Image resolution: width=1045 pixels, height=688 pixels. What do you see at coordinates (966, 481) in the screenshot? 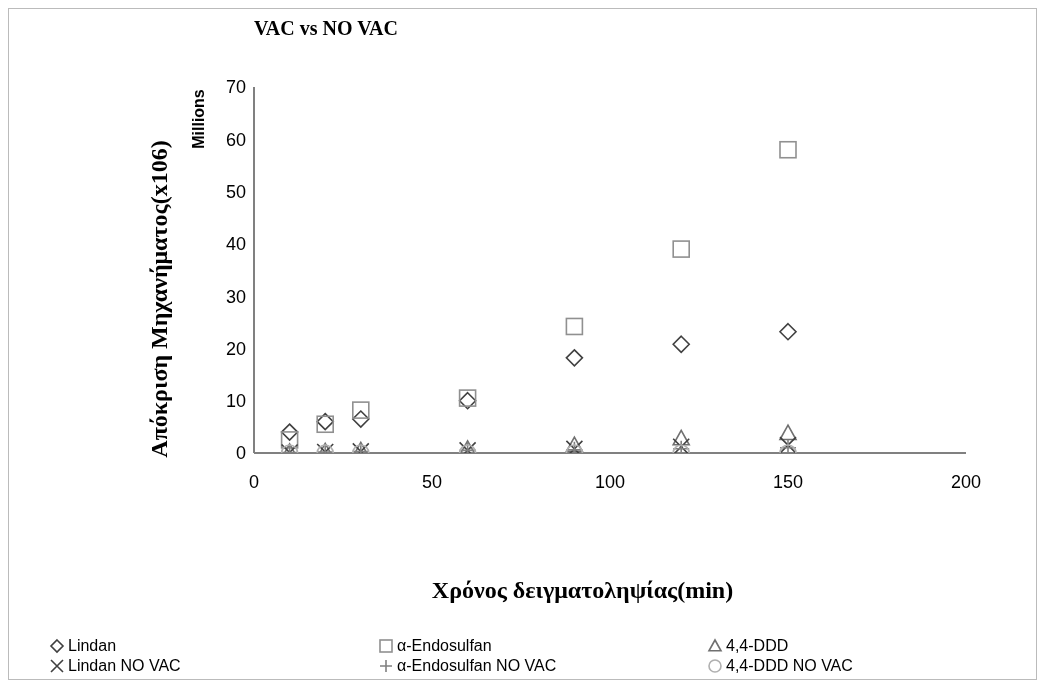
I see `x-tick-label: 200` at bounding box center [966, 481].